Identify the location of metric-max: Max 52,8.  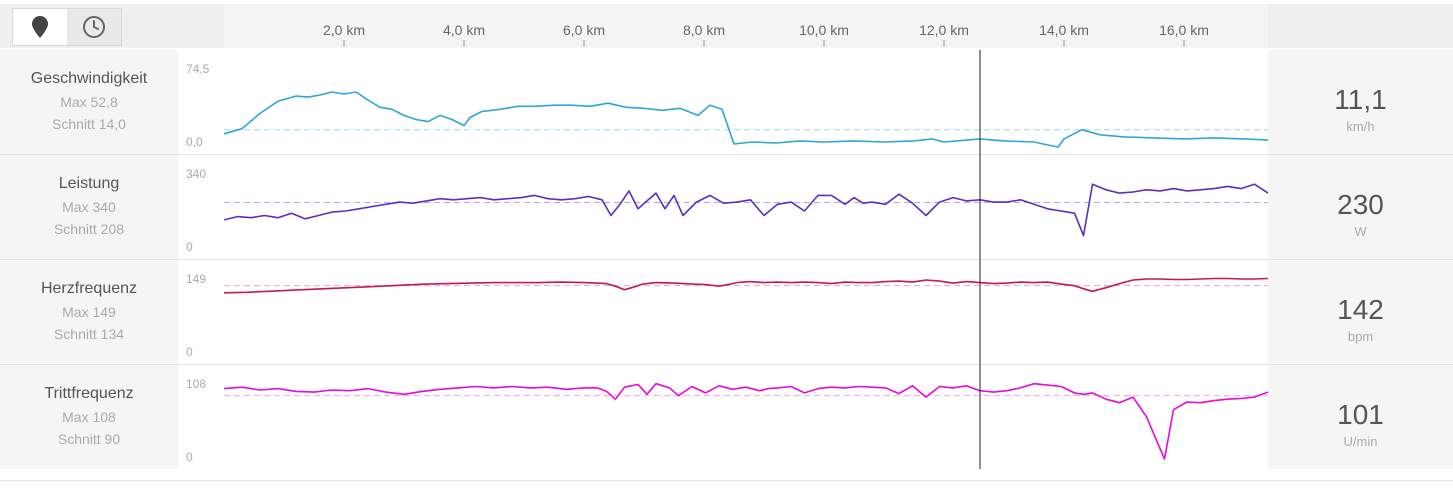
(89, 102).